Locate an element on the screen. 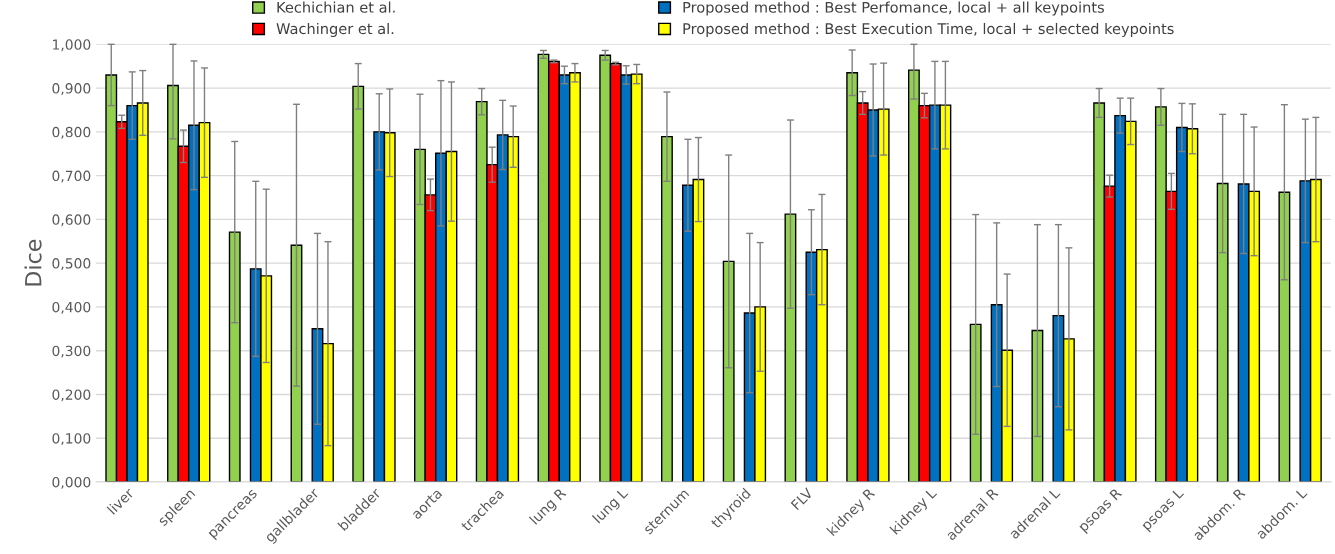 This screenshot has height=554, width=1335. y-tick-label: 0,700 is located at coordinates (71, 176).